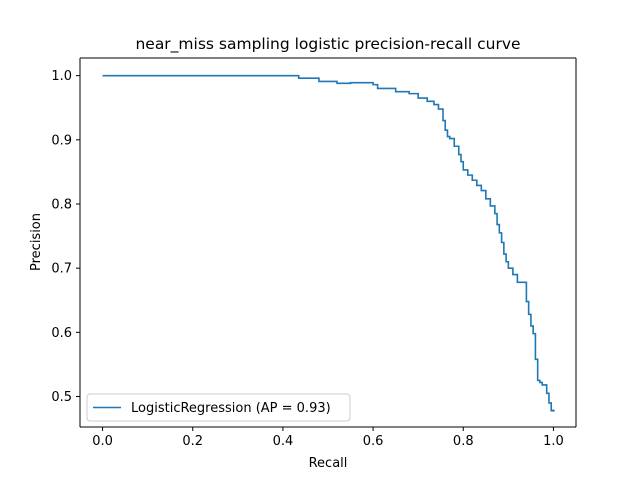  Describe the element at coordinates (231, 408) in the screenshot. I see `legend-entry-label: LogisticRegression (AP = 0.93)` at that location.